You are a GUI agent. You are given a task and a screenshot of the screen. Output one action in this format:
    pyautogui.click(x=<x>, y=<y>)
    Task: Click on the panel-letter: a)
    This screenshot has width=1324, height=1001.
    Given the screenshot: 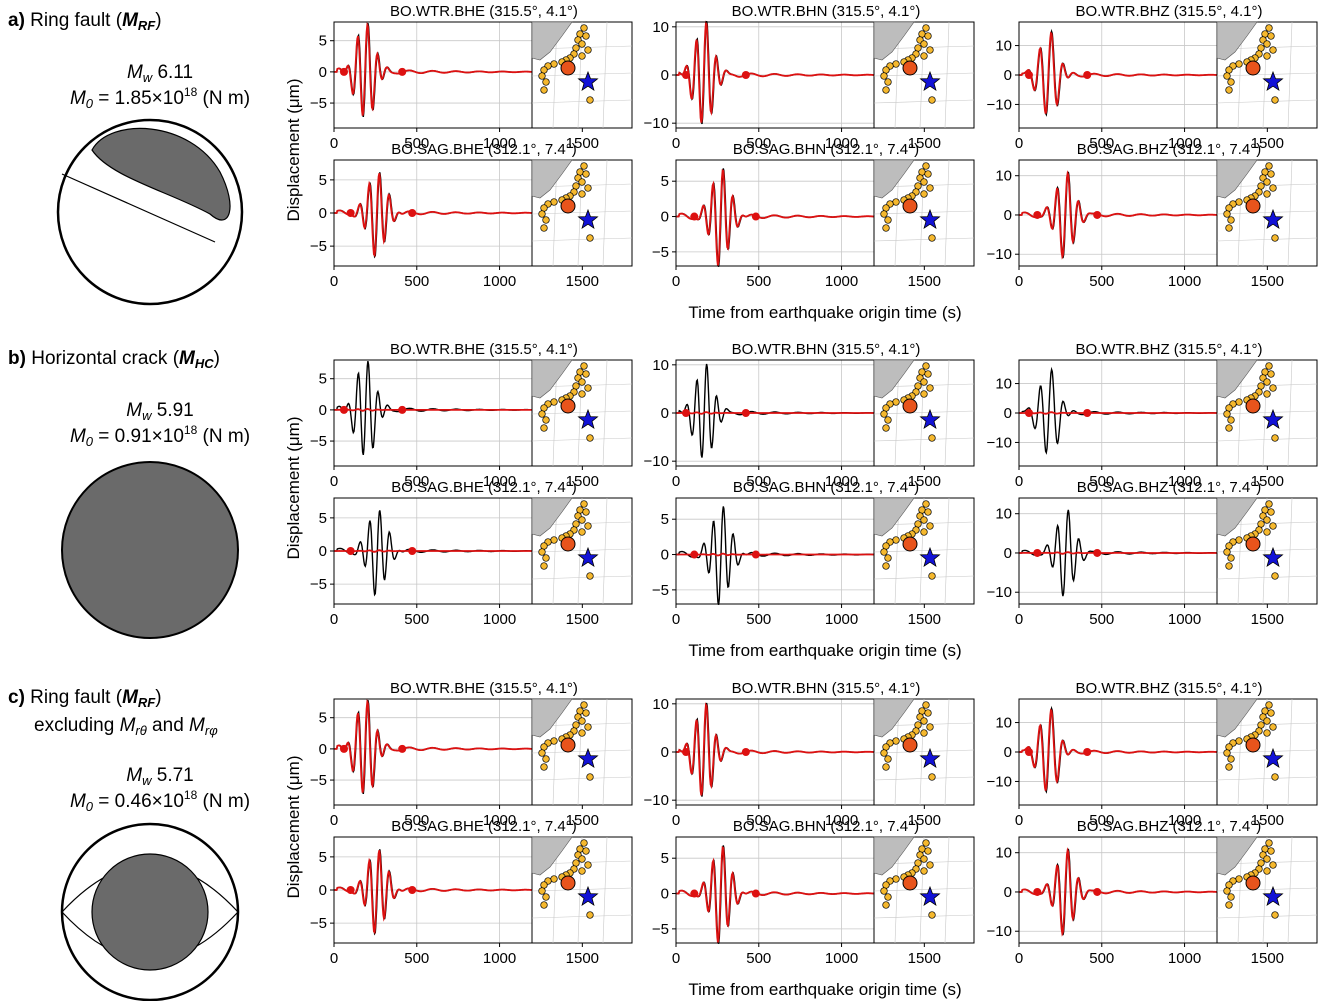 What is the action you would take?
    pyautogui.click(x=16, y=20)
    